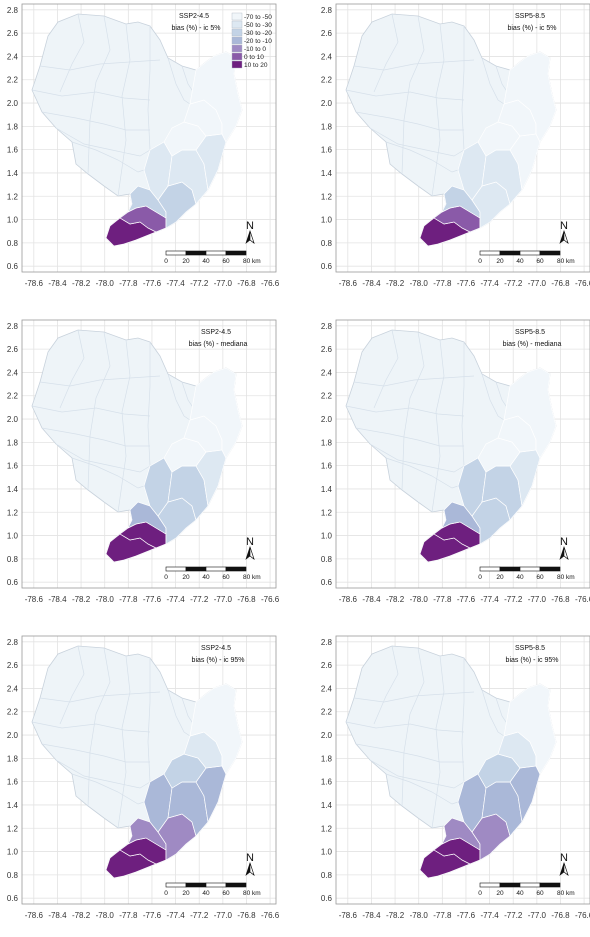 This screenshot has height=937, width=590. Describe the element at coordinates (327, 396) in the screenshot. I see `y-tick-label: 2.2` at that location.